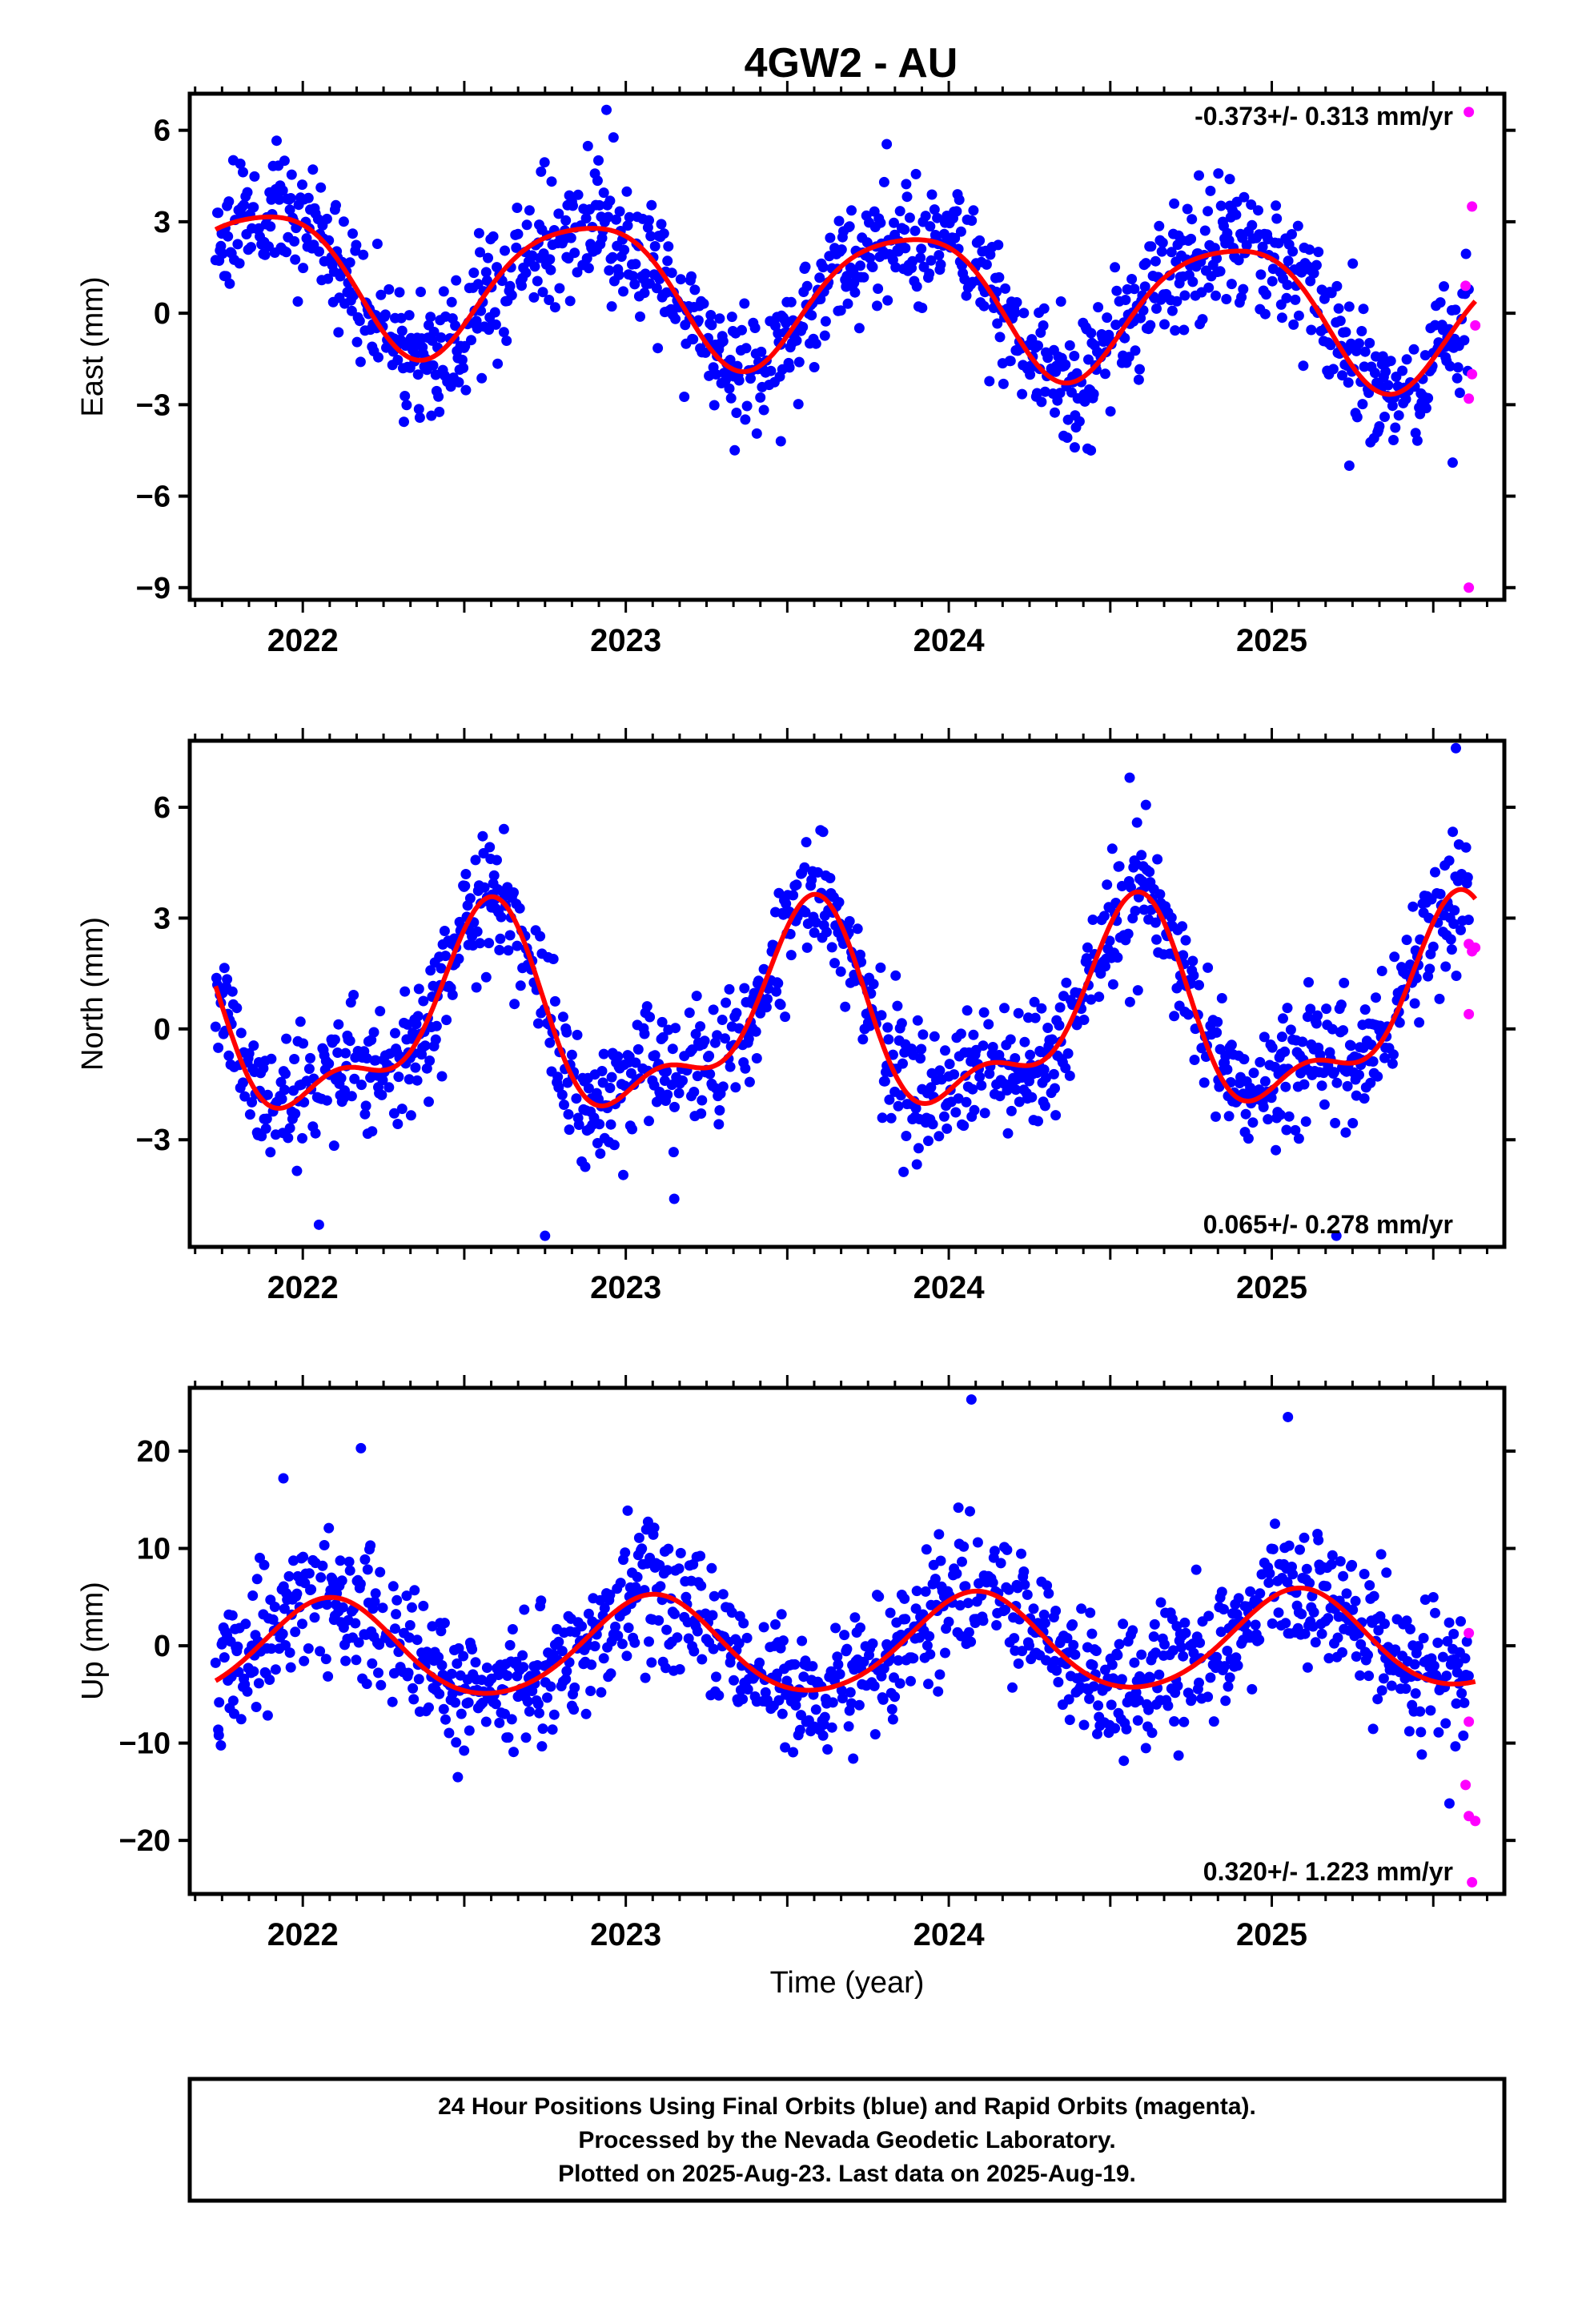 The height and width of the screenshot is (2324, 1582). Describe the element at coordinates (847, 1983) in the screenshot. I see `x-axis-label: Time (year)` at that location.